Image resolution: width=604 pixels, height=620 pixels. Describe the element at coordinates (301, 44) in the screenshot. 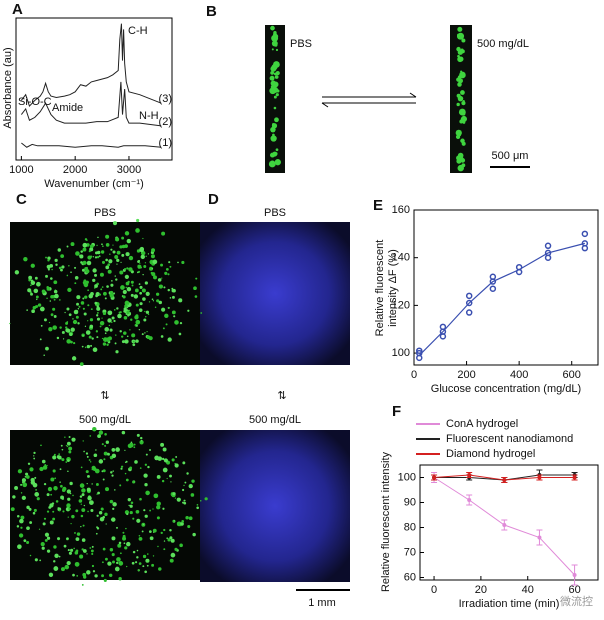

I see `image-label: PBS` at that location.